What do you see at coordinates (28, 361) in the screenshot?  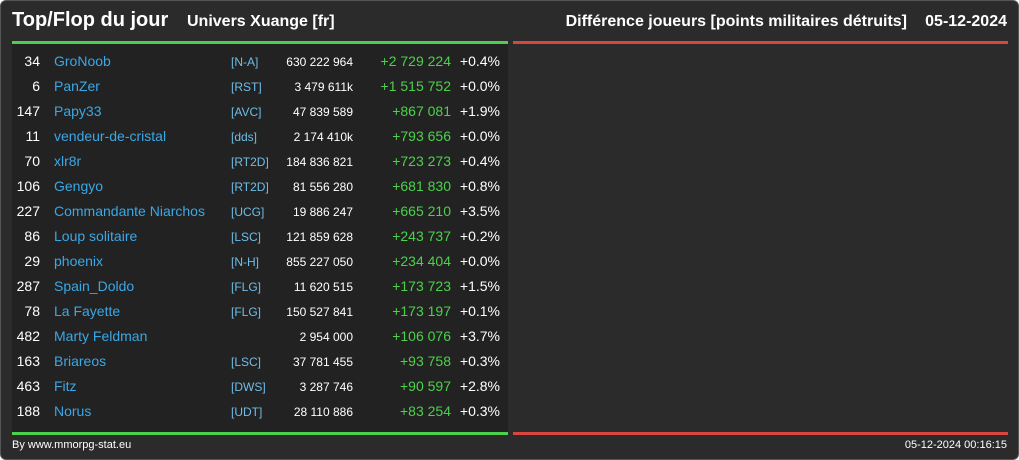 I see `player-rank: 163` at bounding box center [28, 361].